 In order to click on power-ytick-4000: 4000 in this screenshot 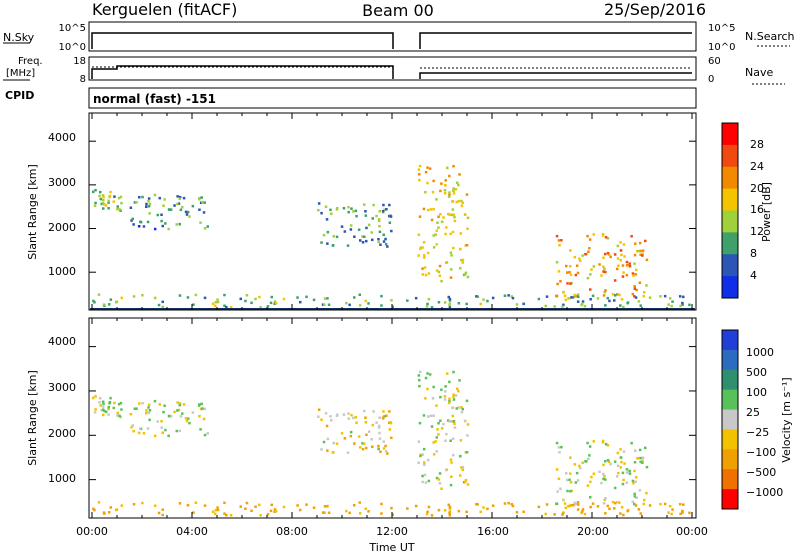, I will do `click(62, 137)`.